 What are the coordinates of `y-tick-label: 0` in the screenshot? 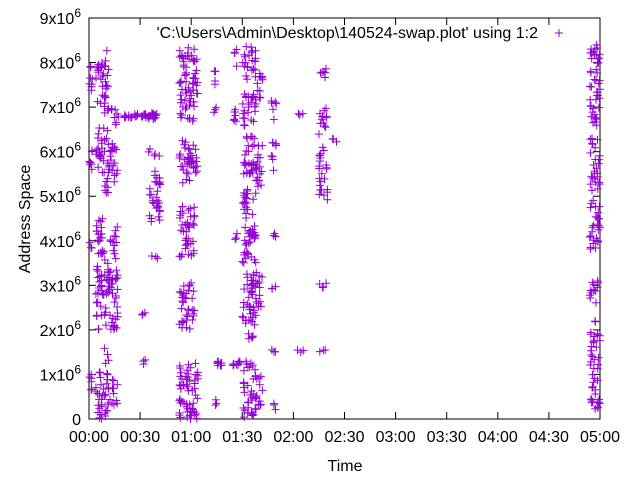 It's located at (76, 420).